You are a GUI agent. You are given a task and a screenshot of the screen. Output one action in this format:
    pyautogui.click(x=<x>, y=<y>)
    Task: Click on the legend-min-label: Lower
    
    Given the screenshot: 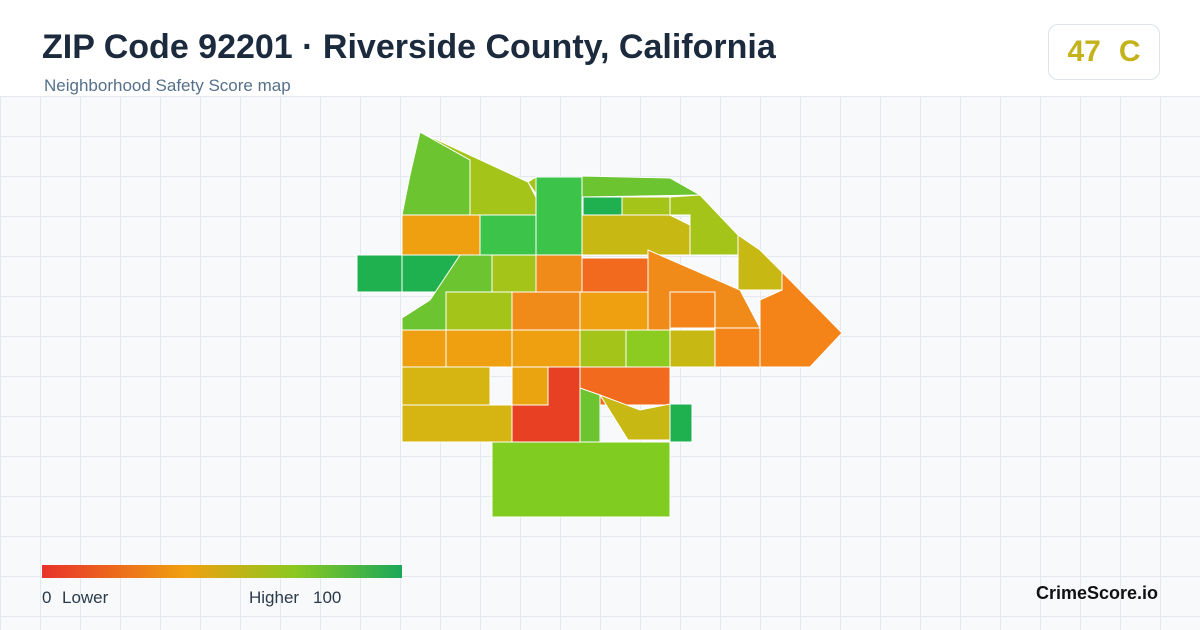 What is the action you would take?
    pyautogui.click(x=85, y=597)
    